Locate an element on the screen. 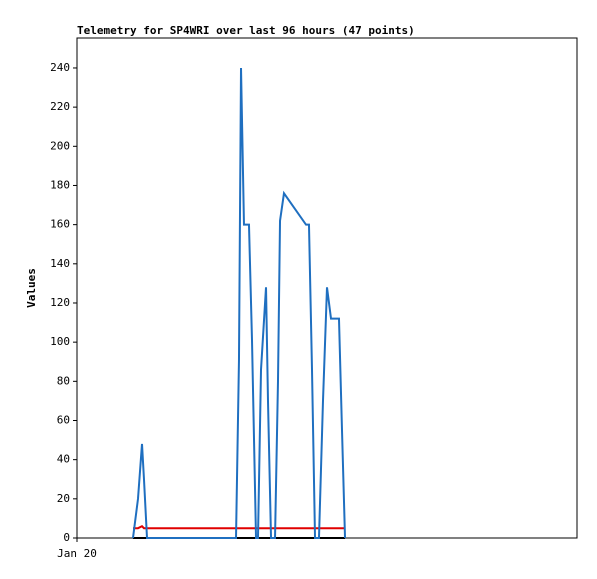 This screenshot has width=597, height=579. y-tick-label: 100 is located at coordinates (60, 341).